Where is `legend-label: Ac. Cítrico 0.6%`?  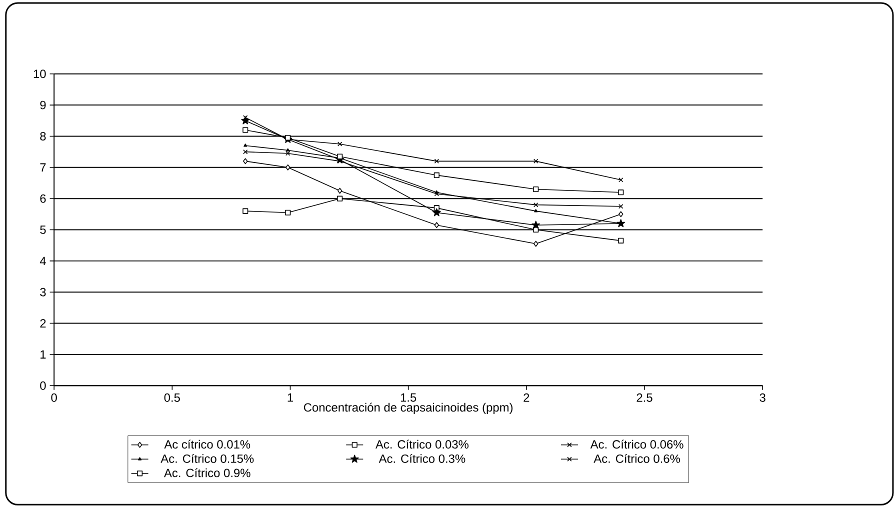
legend-label: Ac. Cítrico 0.6% is located at coordinates (637, 459).